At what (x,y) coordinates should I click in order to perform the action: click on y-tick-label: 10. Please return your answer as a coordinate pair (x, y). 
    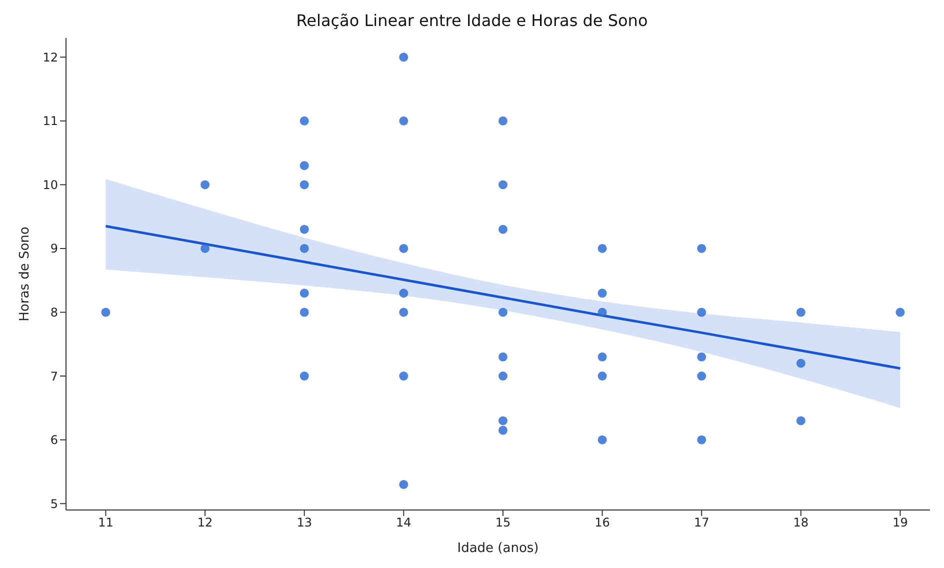
    Looking at the image, I should click on (50, 185).